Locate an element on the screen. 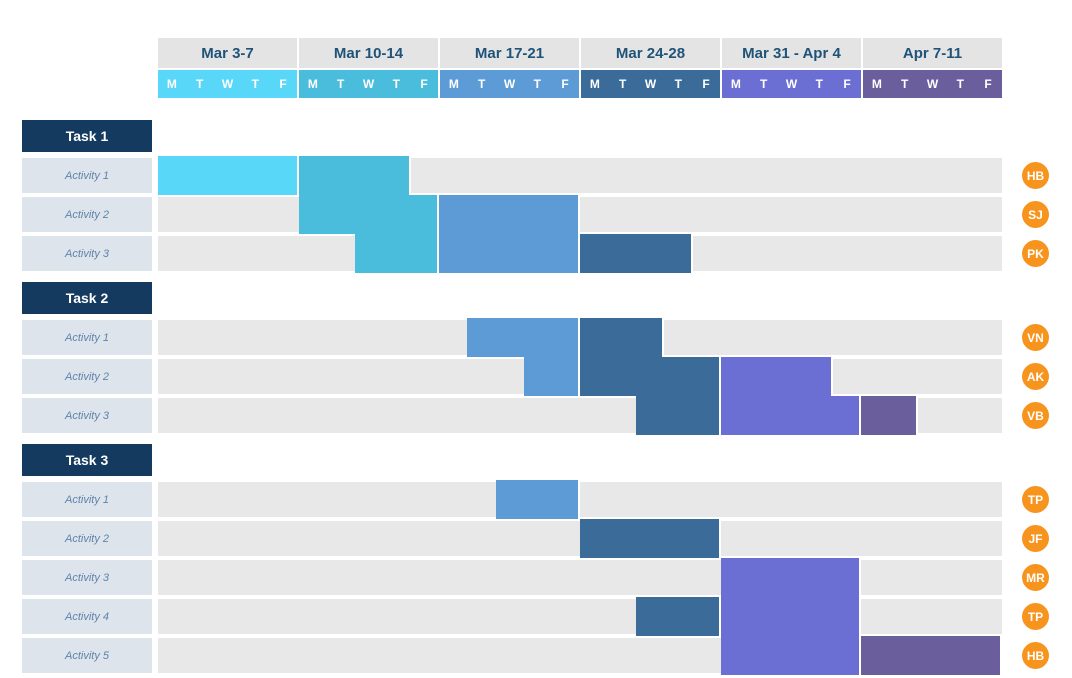 This screenshot has width=1072, height=678. activity-row: Activity 2 JF is located at coordinates (536, 538).